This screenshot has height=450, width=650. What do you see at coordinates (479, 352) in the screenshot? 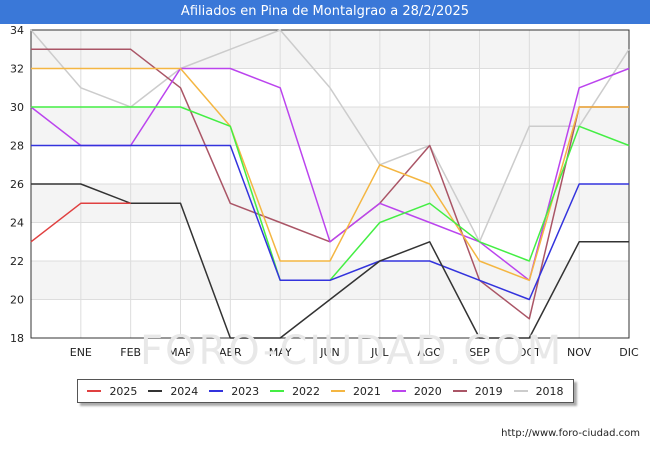
I see `x-tick-label: SEP` at bounding box center [479, 352].